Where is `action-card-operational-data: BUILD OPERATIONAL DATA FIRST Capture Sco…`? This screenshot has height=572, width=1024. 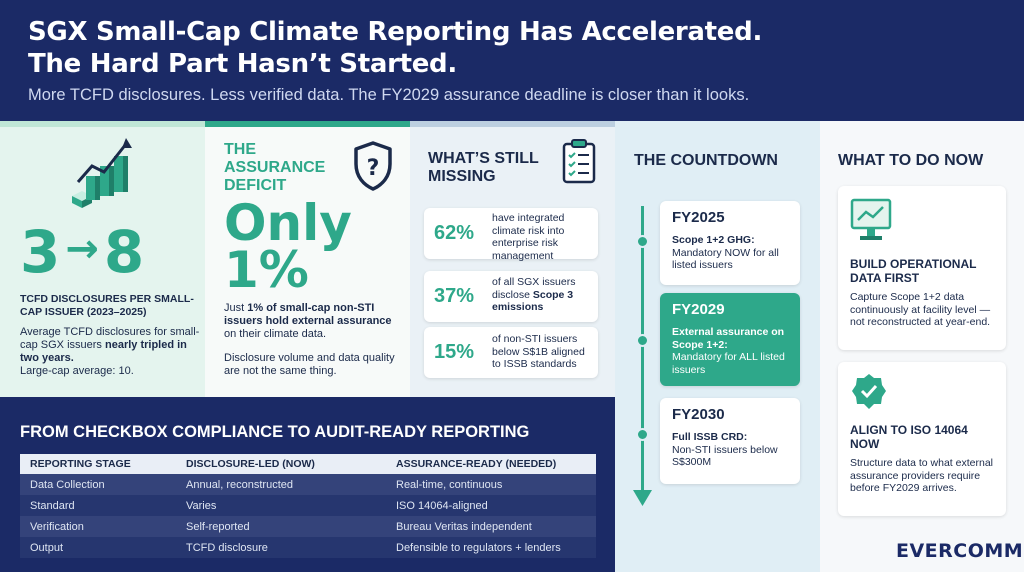 action-card-operational-data: BUILD OPERATIONAL DATA FIRST Capture Sco… is located at coordinates (922, 268).